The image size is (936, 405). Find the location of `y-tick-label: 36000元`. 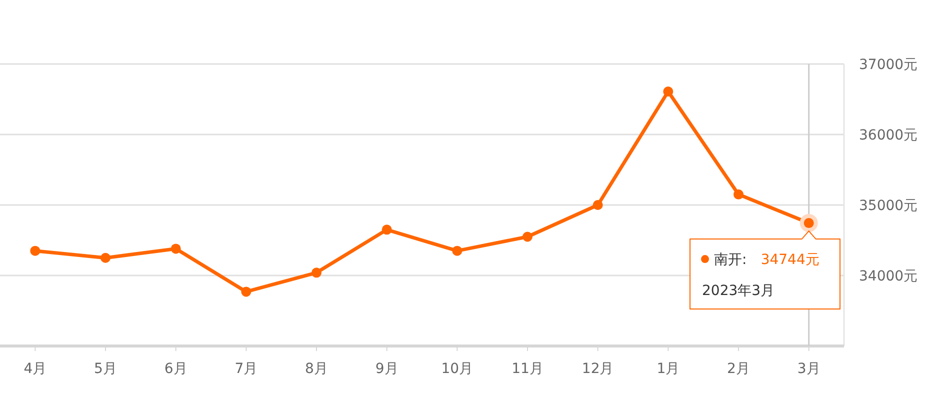

y-tick-label: 36000元 is located at coordinates (888, 136).